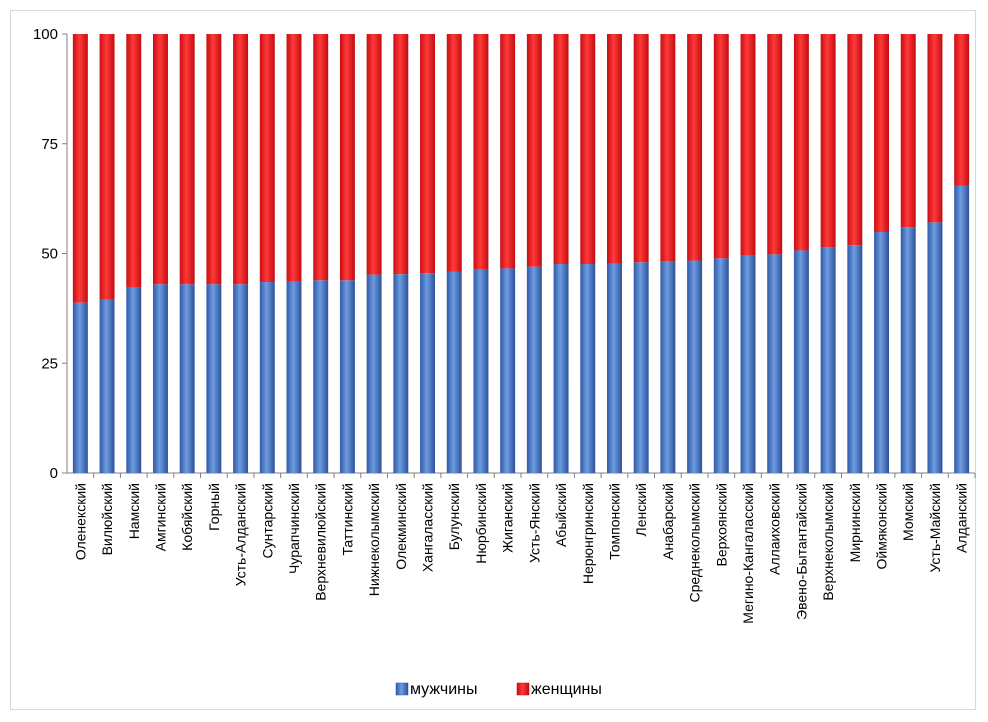 Image resolution: width=988 pixels, height=722 pixels. I want to click on x-category-label: Аллаиховский, so click(775, 529).